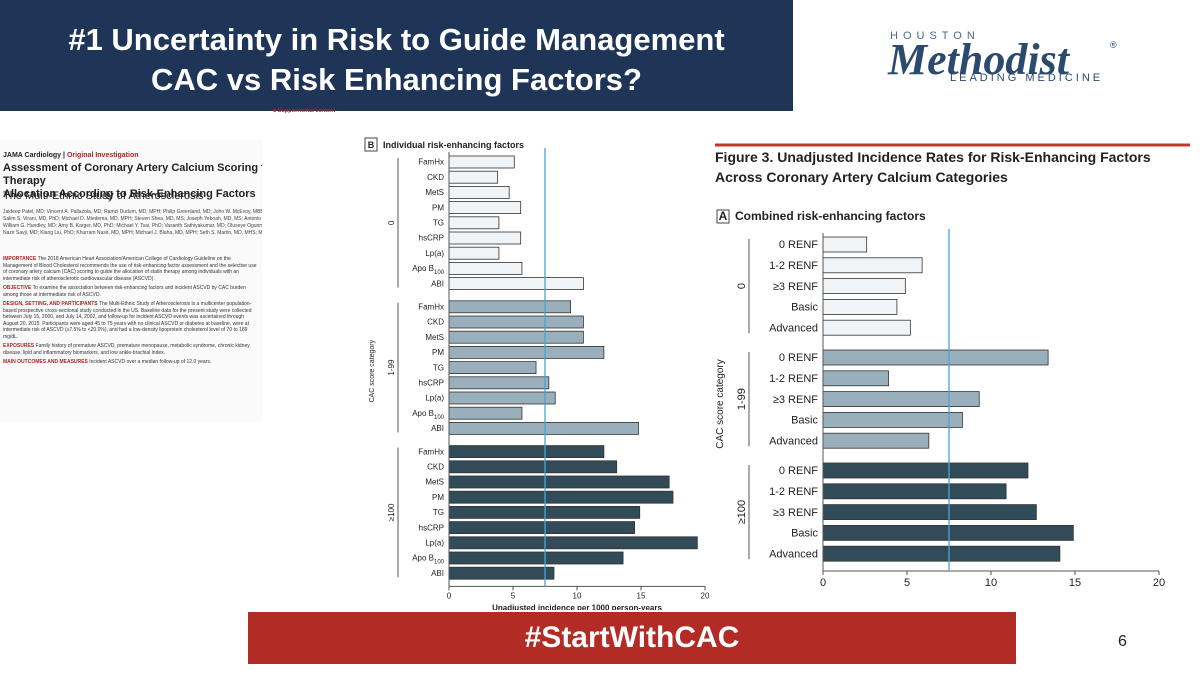 The height and width of the screenshot is (674, 1200). I want to click on journal-name: JAMA Cardiology, so click(32, 155).